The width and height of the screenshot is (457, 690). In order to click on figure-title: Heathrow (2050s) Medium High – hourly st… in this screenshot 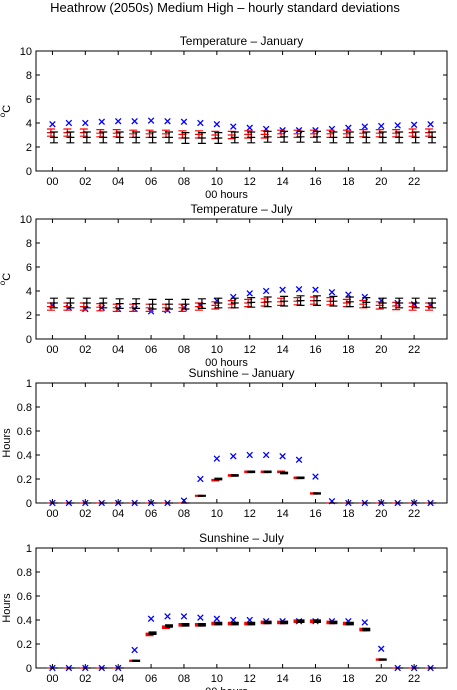, I will do `click(225, 7)`.